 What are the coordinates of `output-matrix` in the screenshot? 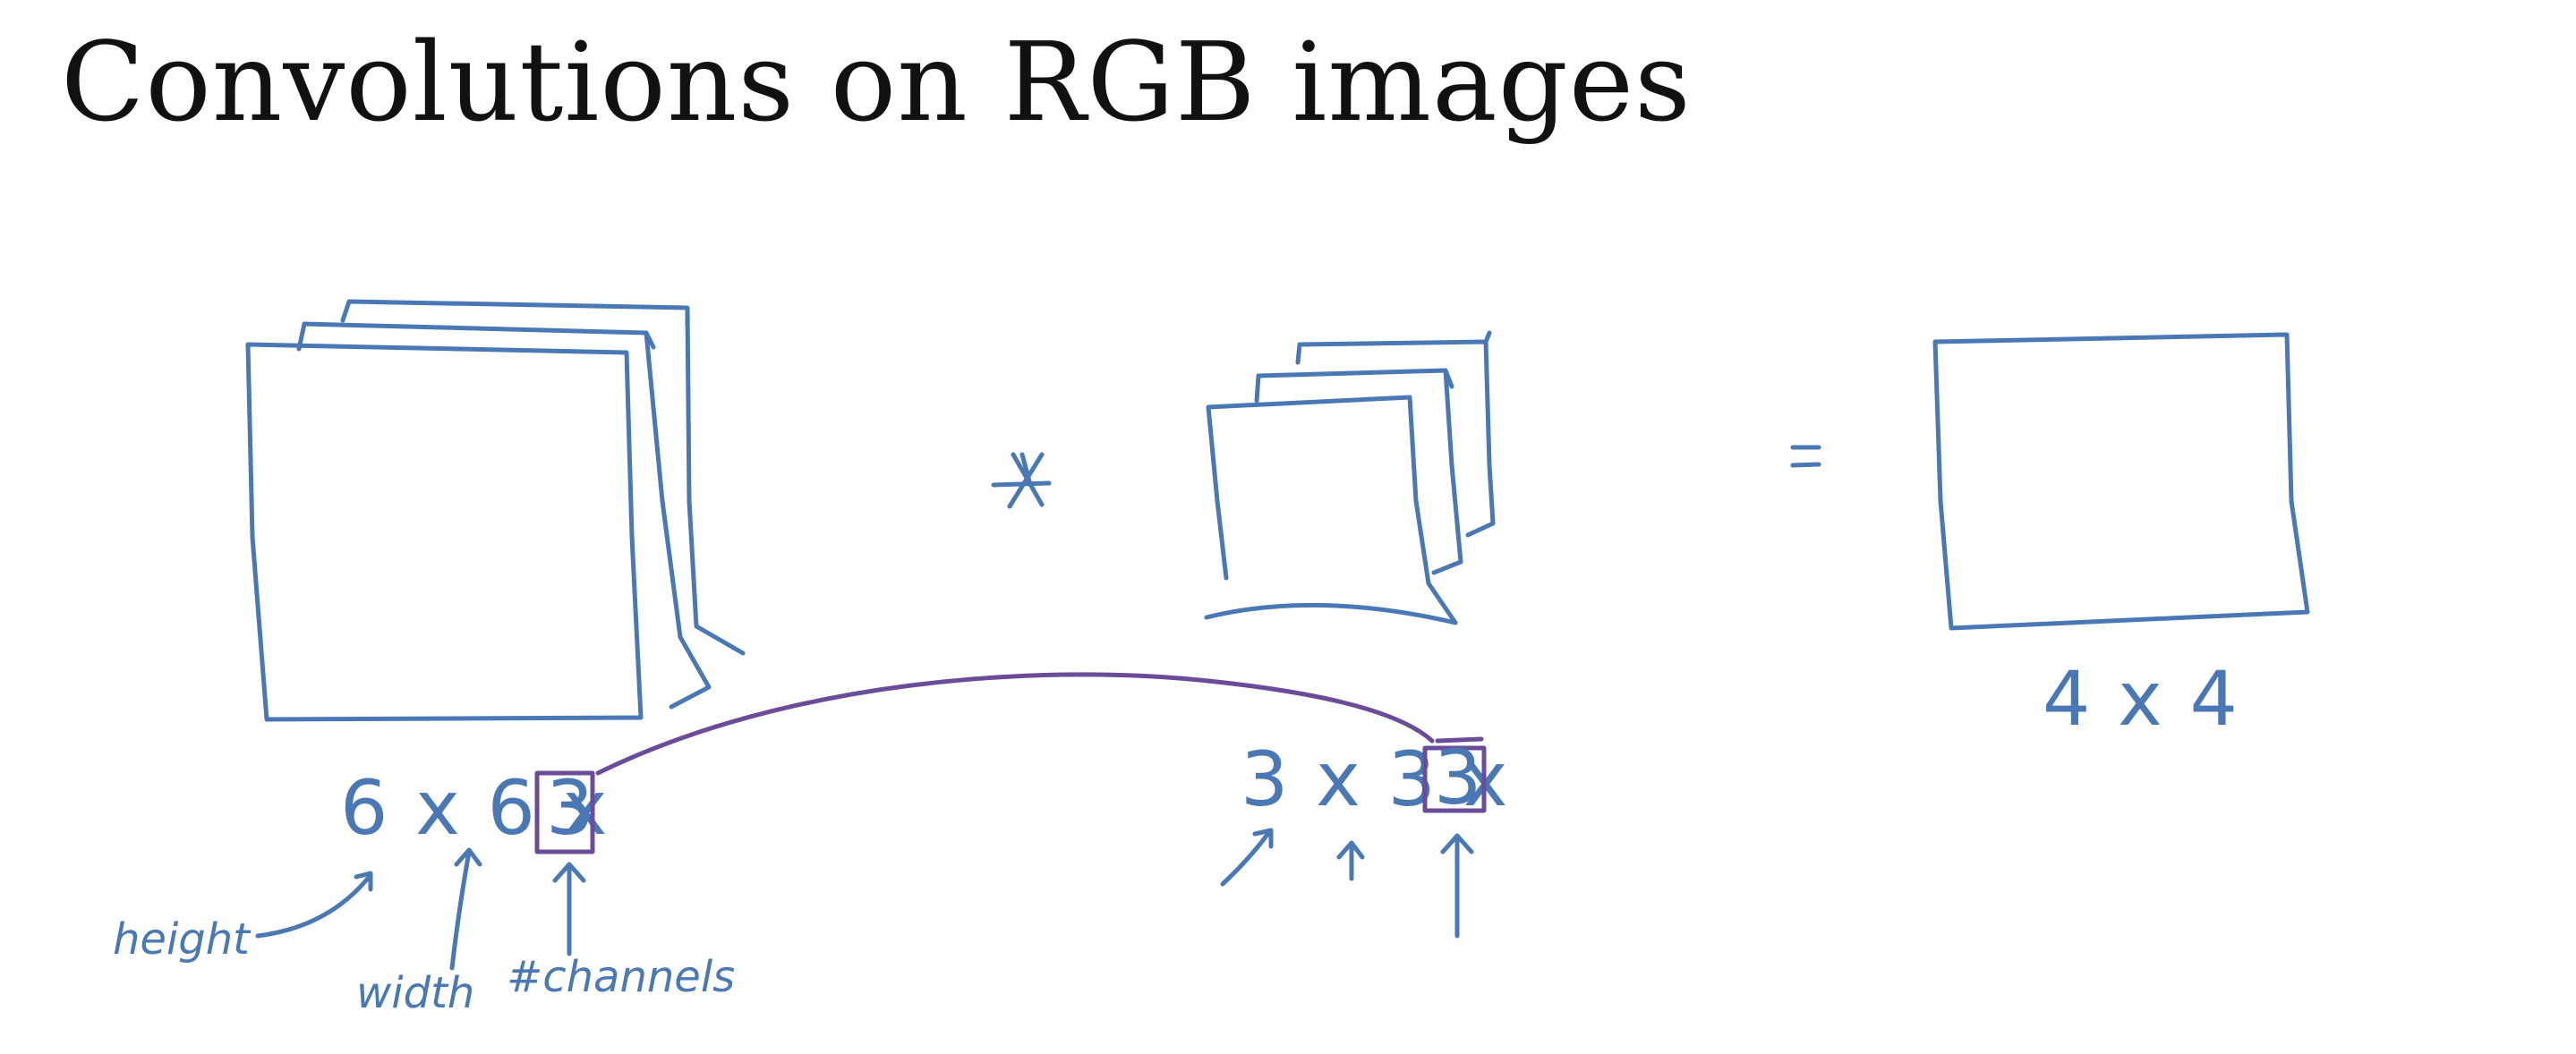 It's located at (2121, 481).